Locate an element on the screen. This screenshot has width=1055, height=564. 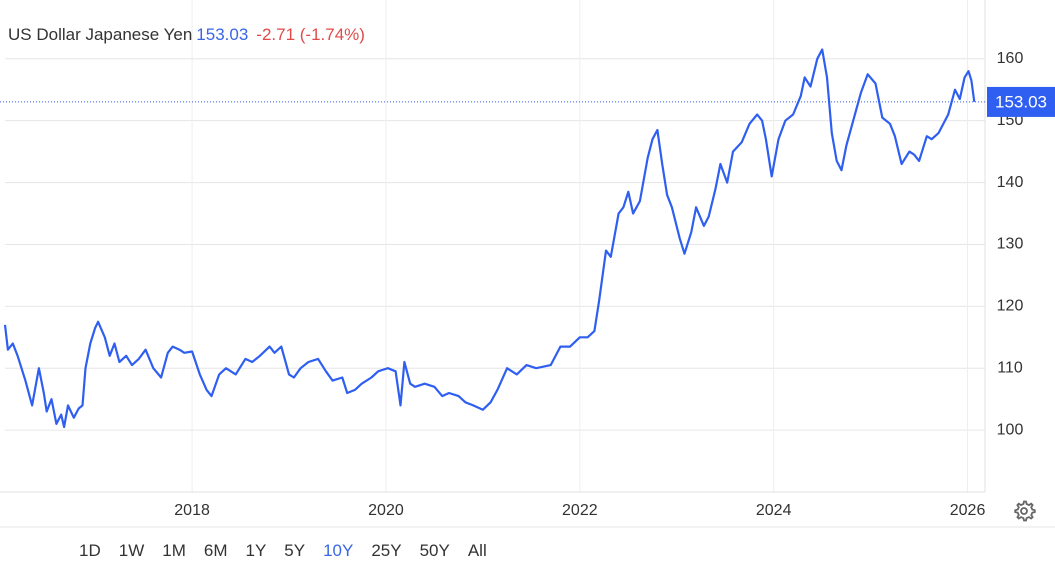
range-button: 1W is located at coordinates (131, 550).